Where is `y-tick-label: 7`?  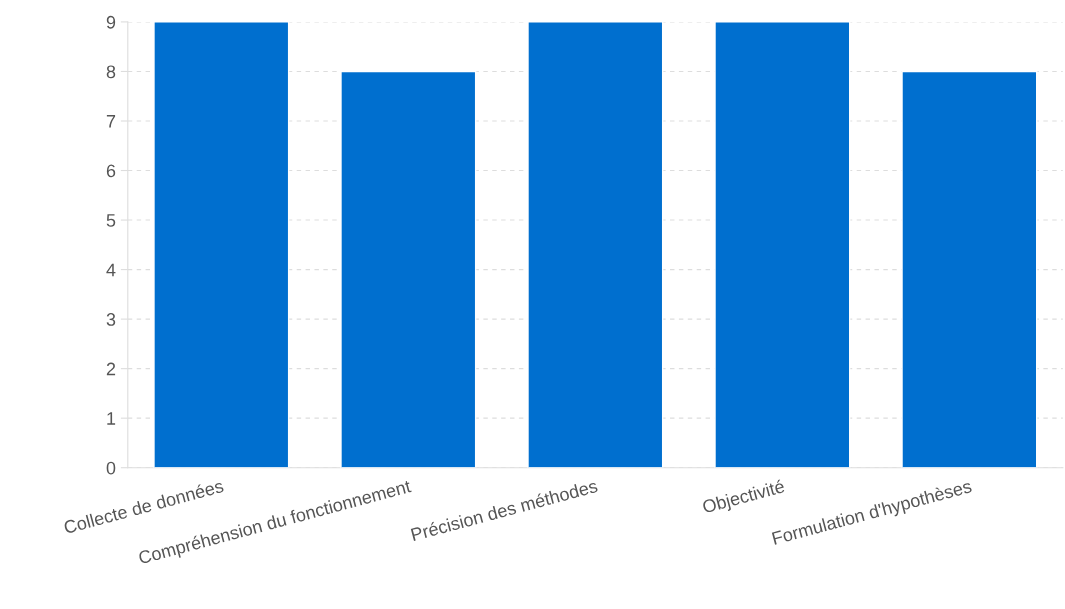
y-tick-label: 7 is located at coordinates (111, 121).